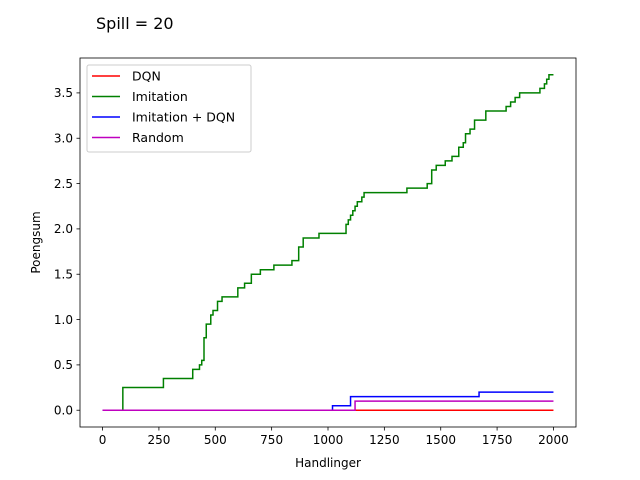 The image size is (640, 480). Describe the element at coordinates (271, 440) in the screenshot. I see `x-tick-label: 750` at that location.